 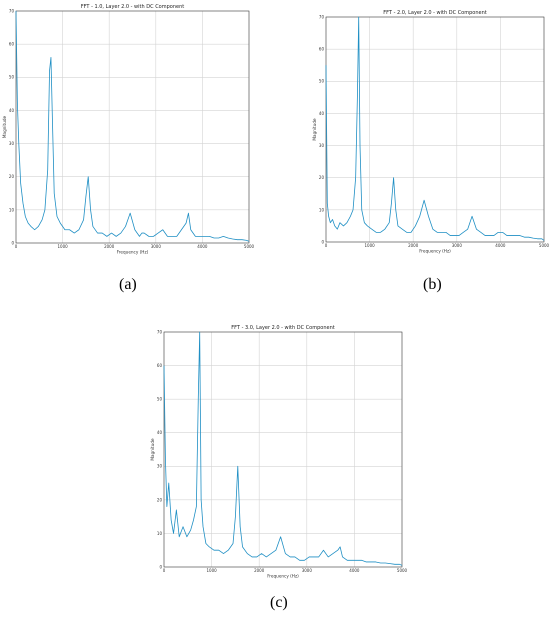 What do you see at coordinates (282, 328) in the screenshot?
I see `chart-title: FFT - 3.0, Layer 2.0 - with DC Component` at bounding box center [282, 328].